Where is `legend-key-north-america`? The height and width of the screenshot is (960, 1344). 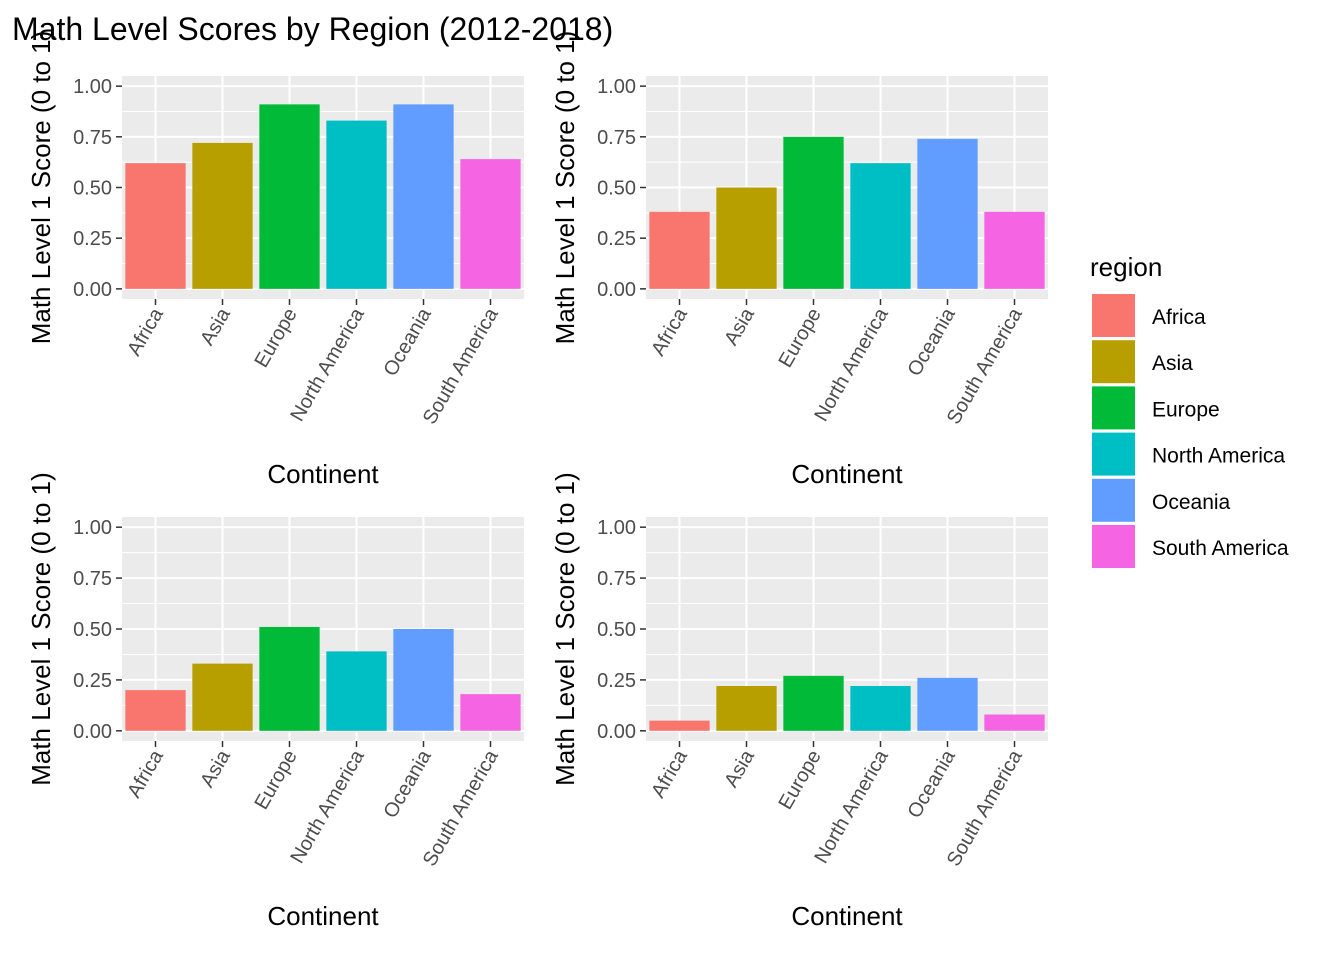 legend-key-north-america is located at coordinates (1113, 454).